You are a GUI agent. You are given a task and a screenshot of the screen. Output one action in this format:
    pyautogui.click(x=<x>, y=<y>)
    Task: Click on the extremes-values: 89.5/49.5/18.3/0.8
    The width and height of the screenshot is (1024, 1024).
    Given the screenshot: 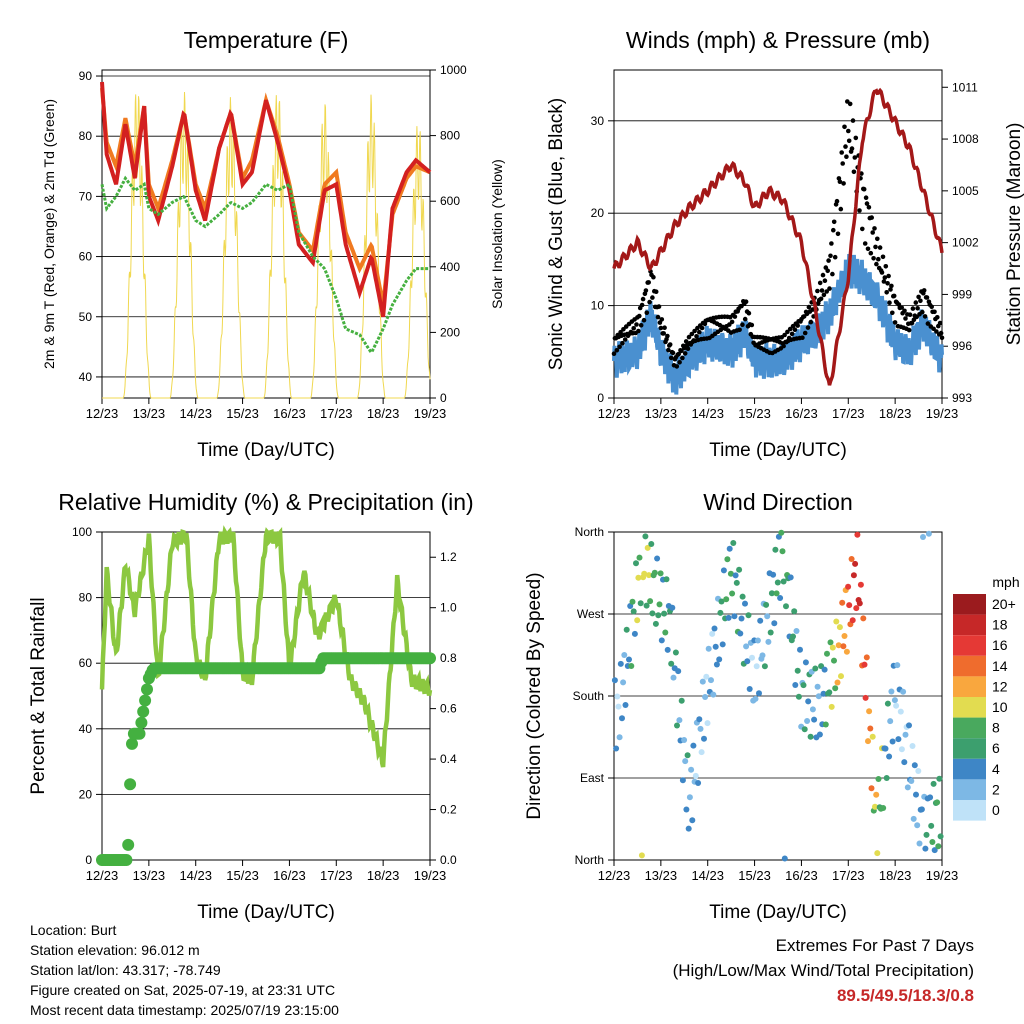 What is the action you would take?
    pyautogui.click(x=905, y=995)
    